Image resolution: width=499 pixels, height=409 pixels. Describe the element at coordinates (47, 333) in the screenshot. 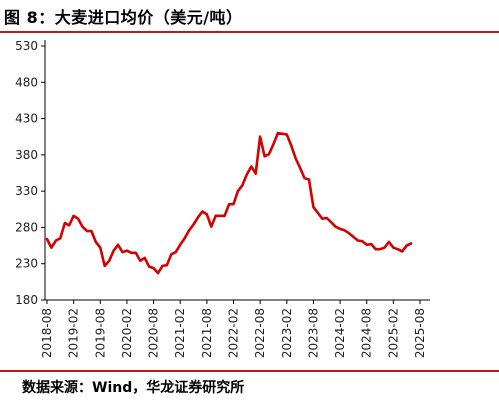

I see `x-tick-label: 2018-08` at that location.